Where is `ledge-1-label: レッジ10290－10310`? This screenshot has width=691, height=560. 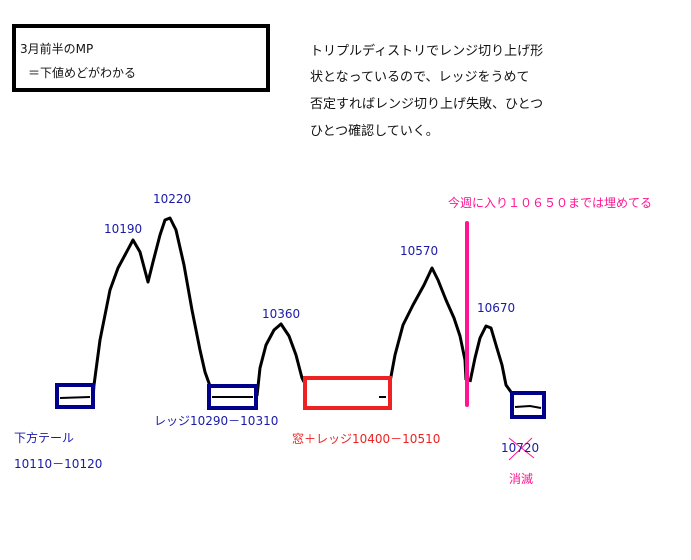 ledge-1-label: レッジ10290－10310 is located at coordinates (216, 421).